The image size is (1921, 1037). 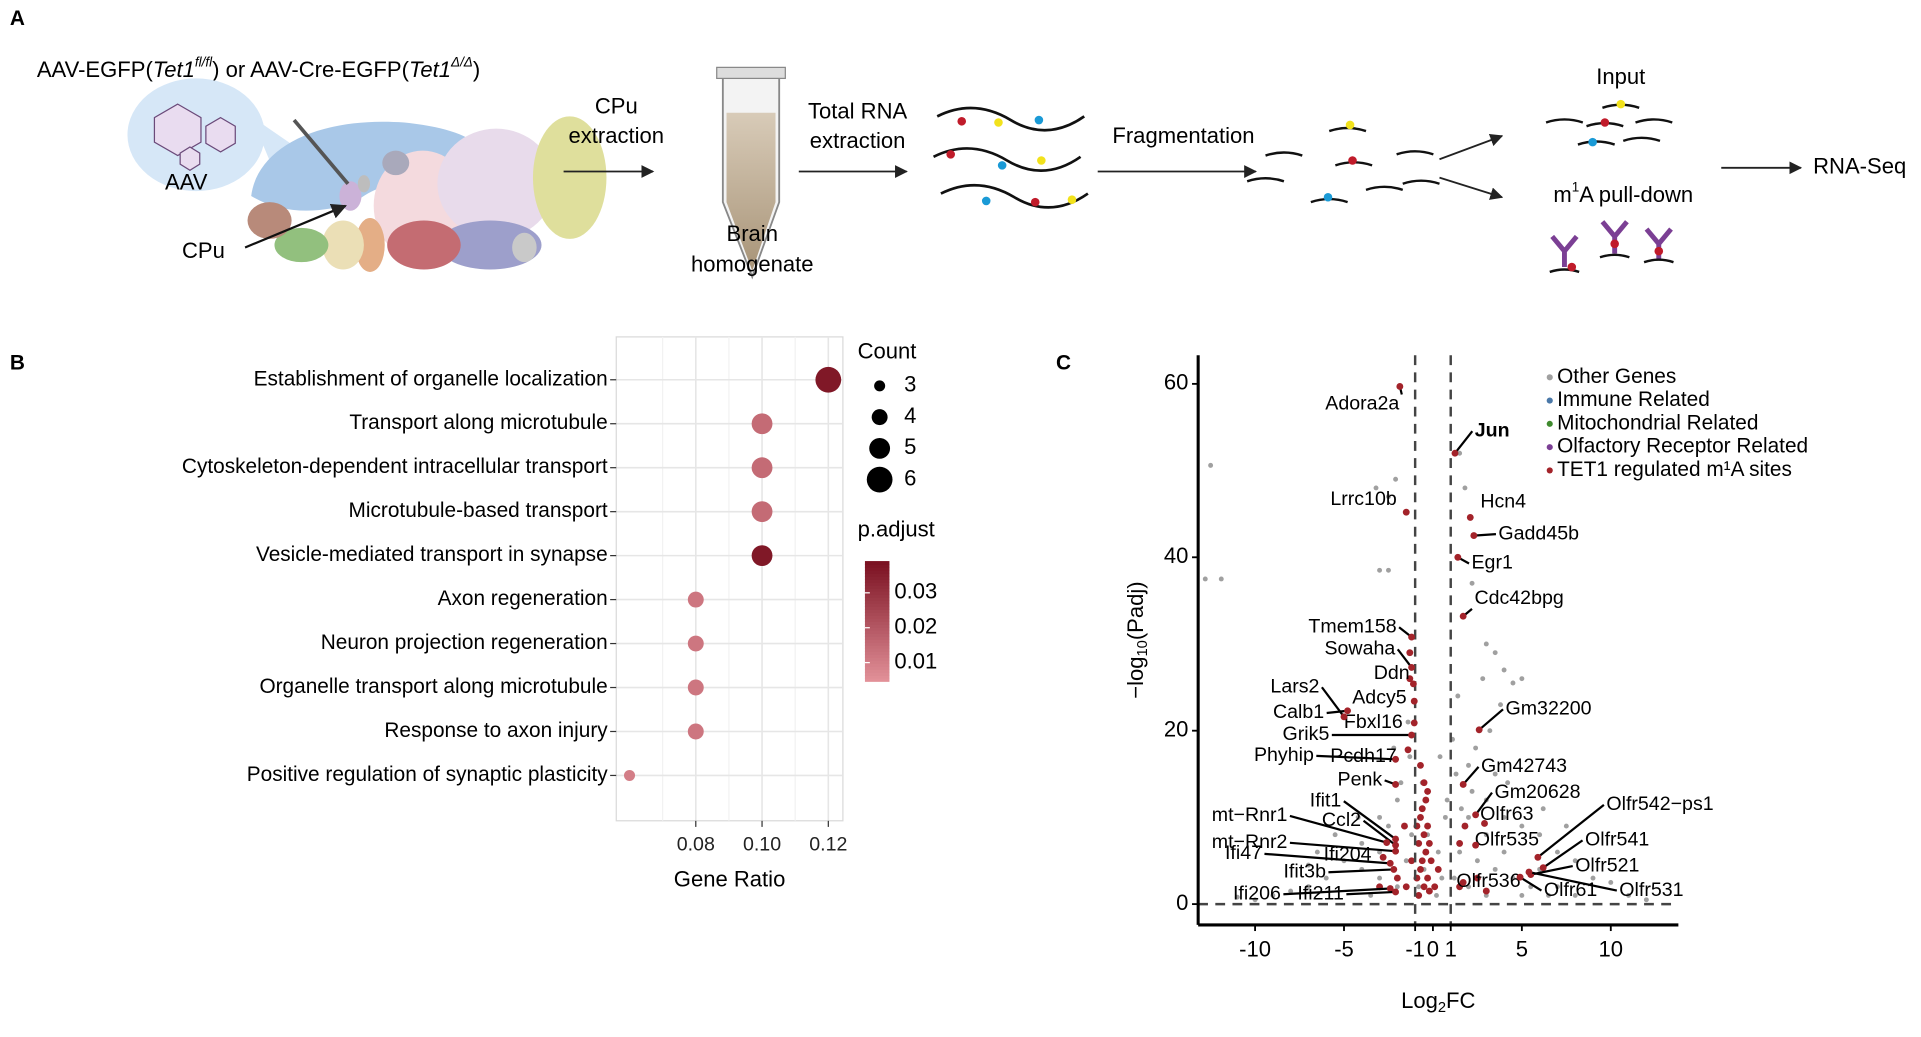 What do you see at coordinates (1548, 708) in the screenshot?
I see `gene-label: Gm32200` at bounding box center [1548, 708].